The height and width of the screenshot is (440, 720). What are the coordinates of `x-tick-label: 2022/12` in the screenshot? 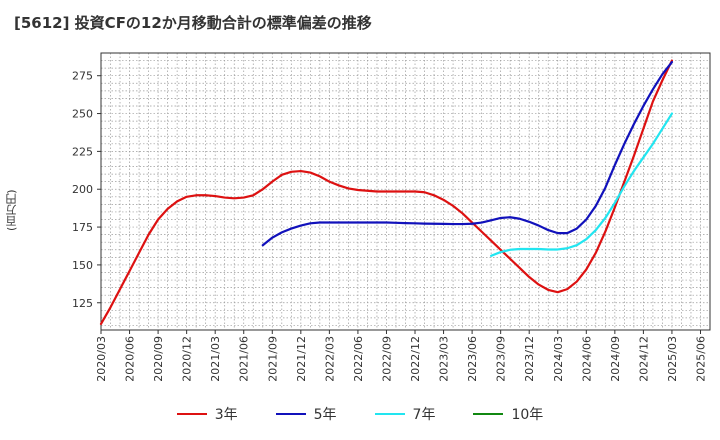 It's located at (415, 359).